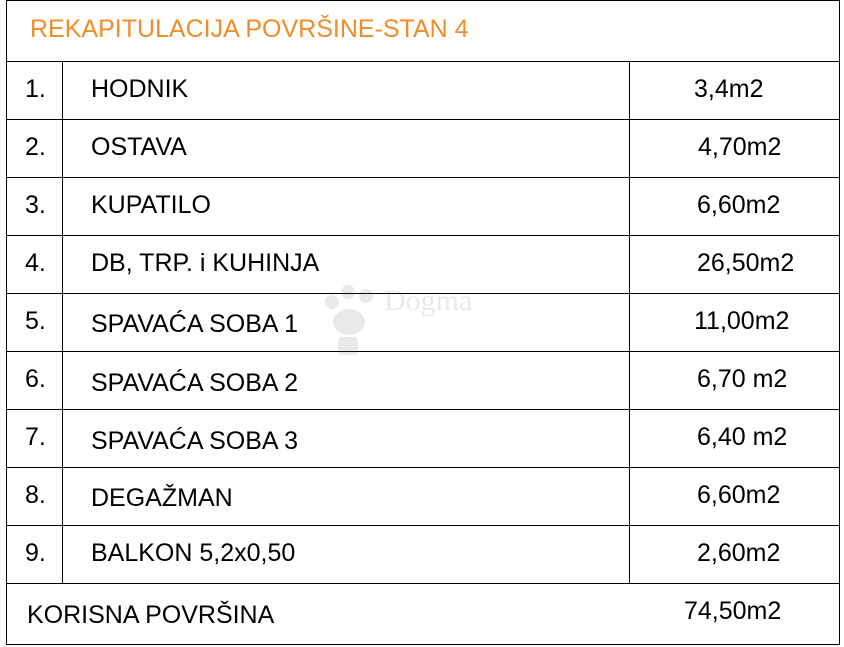 This screenshot has width=844, height=647. Describe the element at coordinates (346, 554) in the screenshot. I see `room-name-cell: BALKON 5,2x0,50` at that location.